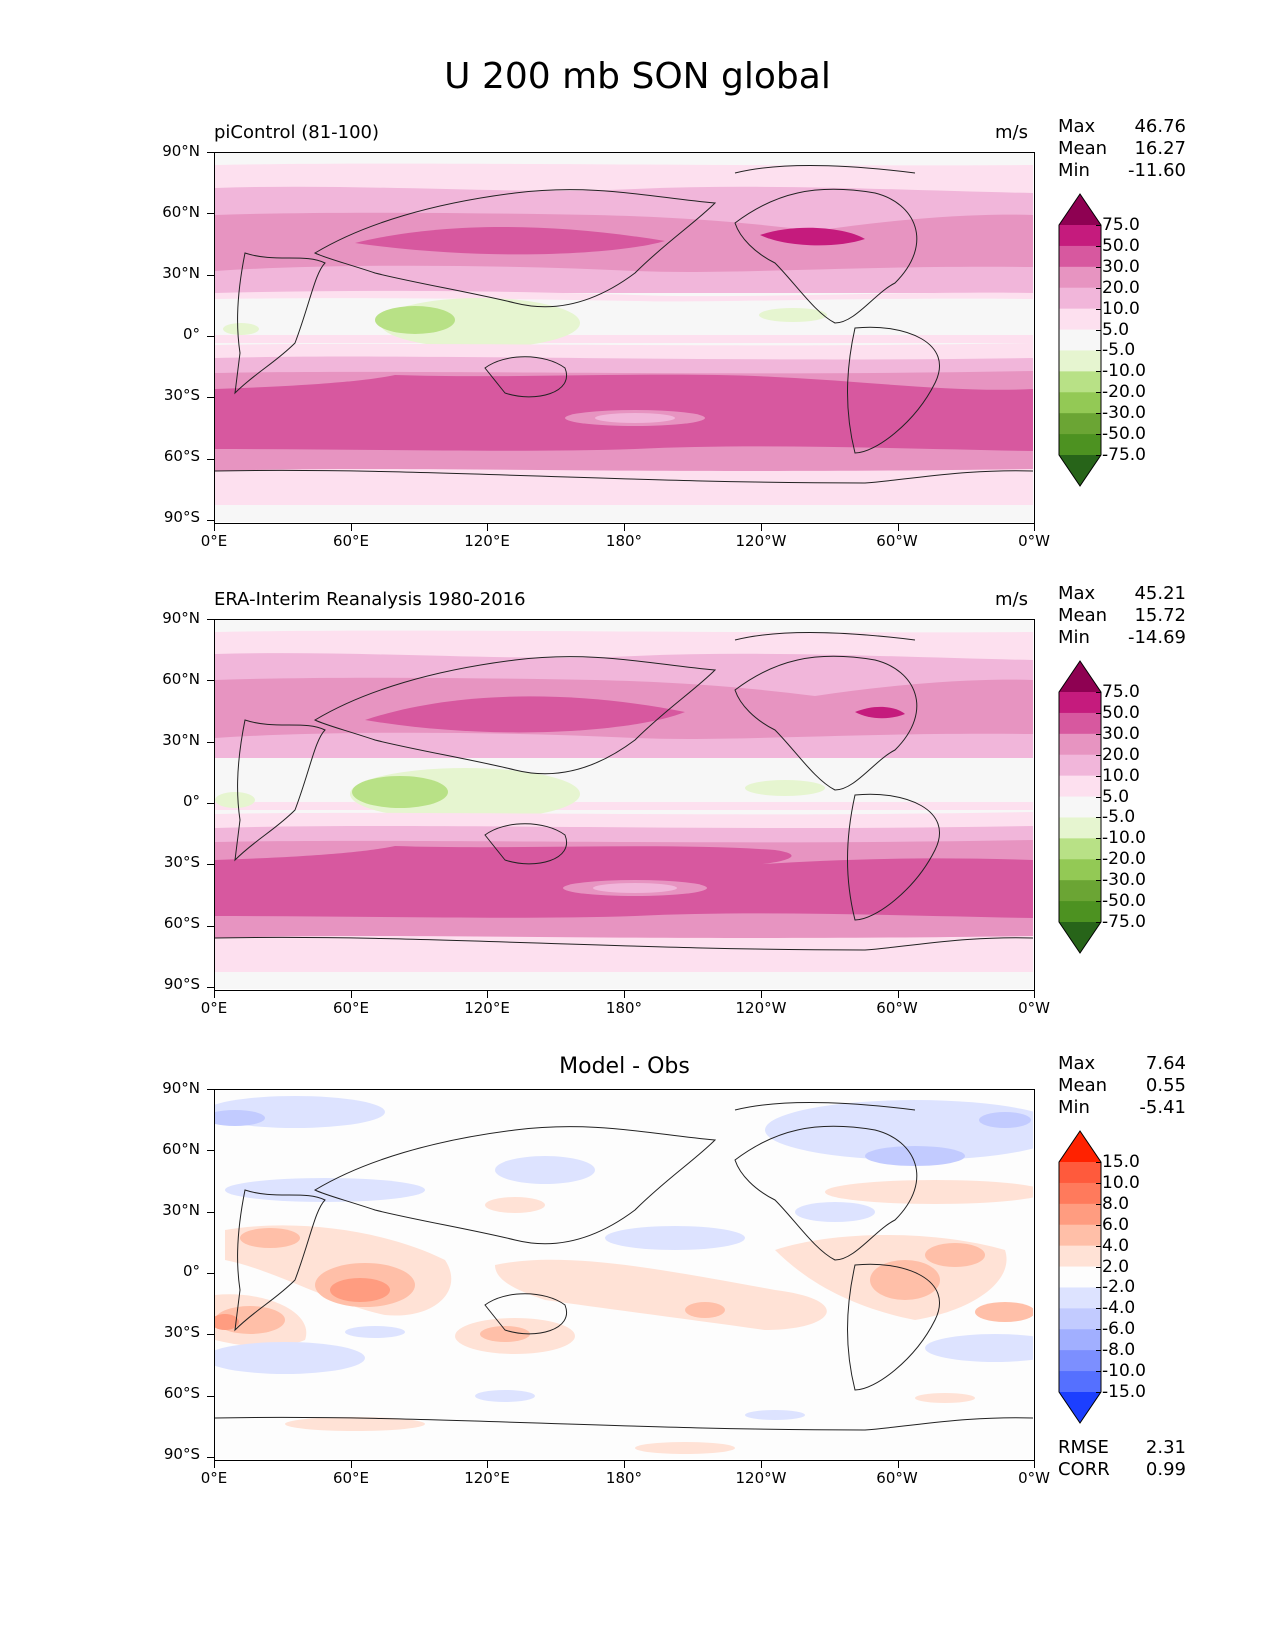 The width and height of the screenshot is (1275, 1650). Describe the element at coordinates (181, 1332) in the screenshot. I see `panel3-lat-tick: 30°S` at that location.